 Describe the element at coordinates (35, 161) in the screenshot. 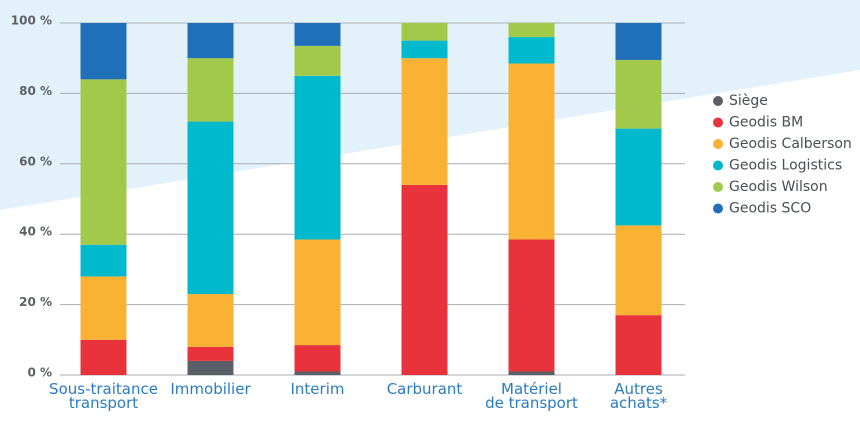

I see `y-tick-label: 60 %` at that location.